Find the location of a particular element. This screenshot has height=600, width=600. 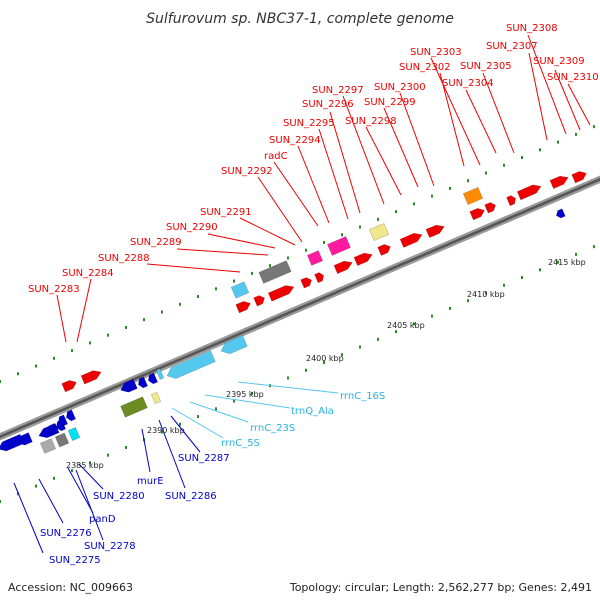

gene-label: SUN_2304 is located at coordinates (468, 83).